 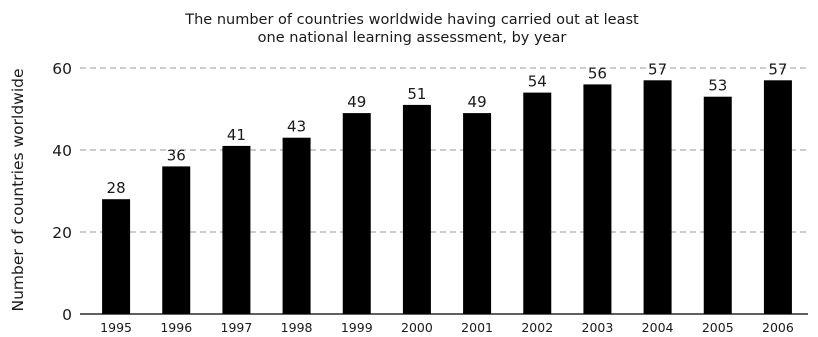 I want to click on x-tick-label: 1995, so click(x=116, y=327).